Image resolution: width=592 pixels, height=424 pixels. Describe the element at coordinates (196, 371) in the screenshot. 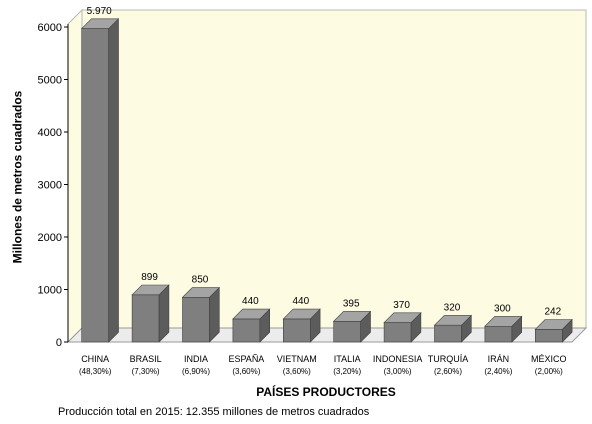

I see `x-tick-sublabel: (6,90%)` at that location.